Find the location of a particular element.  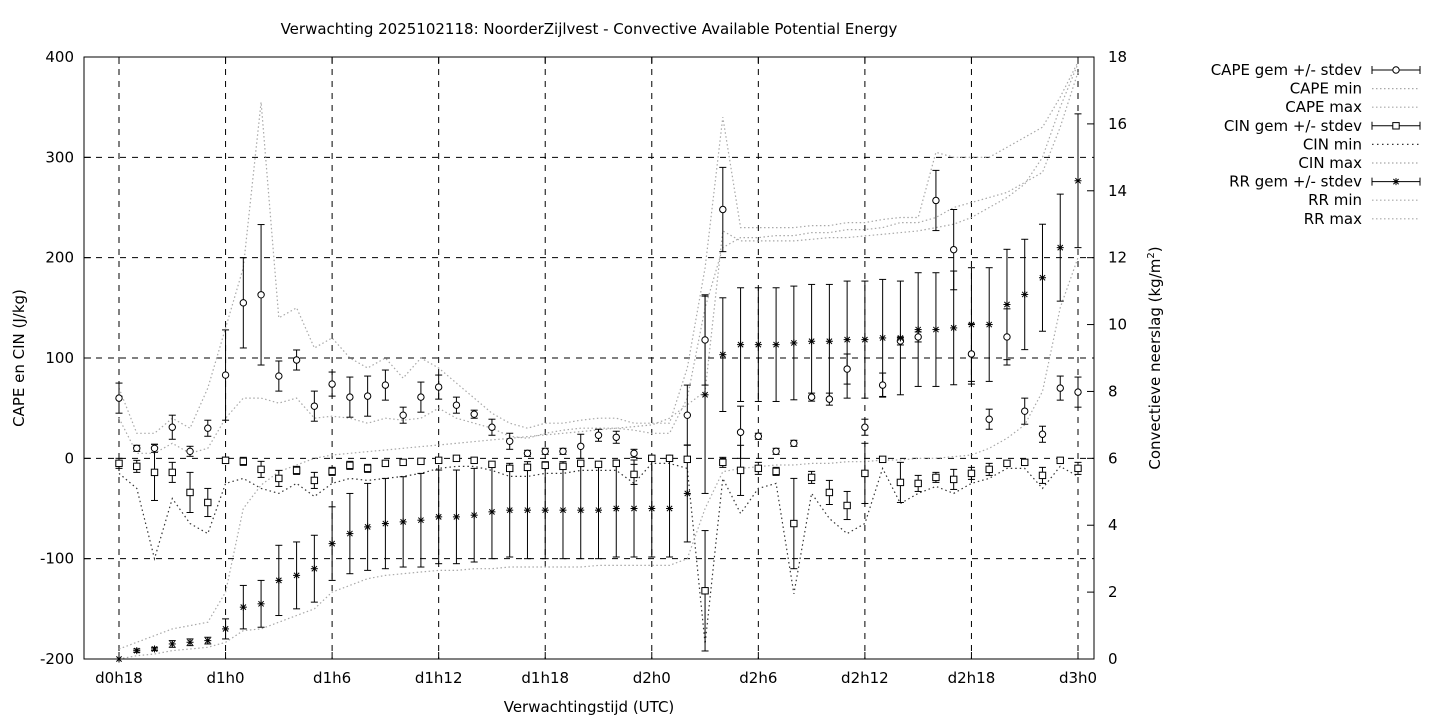

y2-axis-label: Convectieve neerslag (kg/m2) is located at coordinates (1155, 357).